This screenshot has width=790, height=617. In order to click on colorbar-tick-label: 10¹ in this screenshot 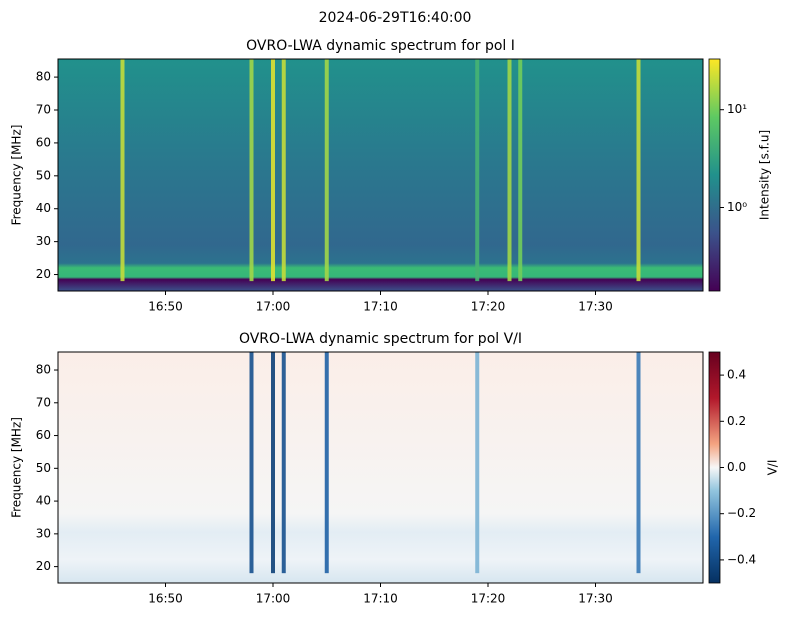, I will do `click(737, 109)`.